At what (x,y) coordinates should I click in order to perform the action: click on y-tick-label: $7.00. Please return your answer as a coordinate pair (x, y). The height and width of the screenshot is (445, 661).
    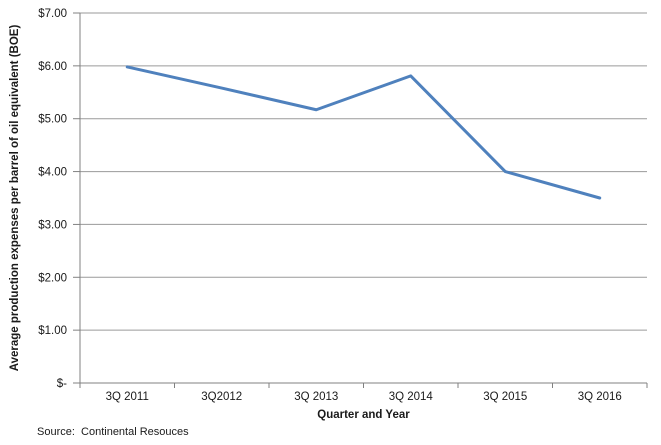
    Looking at the image, I should click on (52, 14).